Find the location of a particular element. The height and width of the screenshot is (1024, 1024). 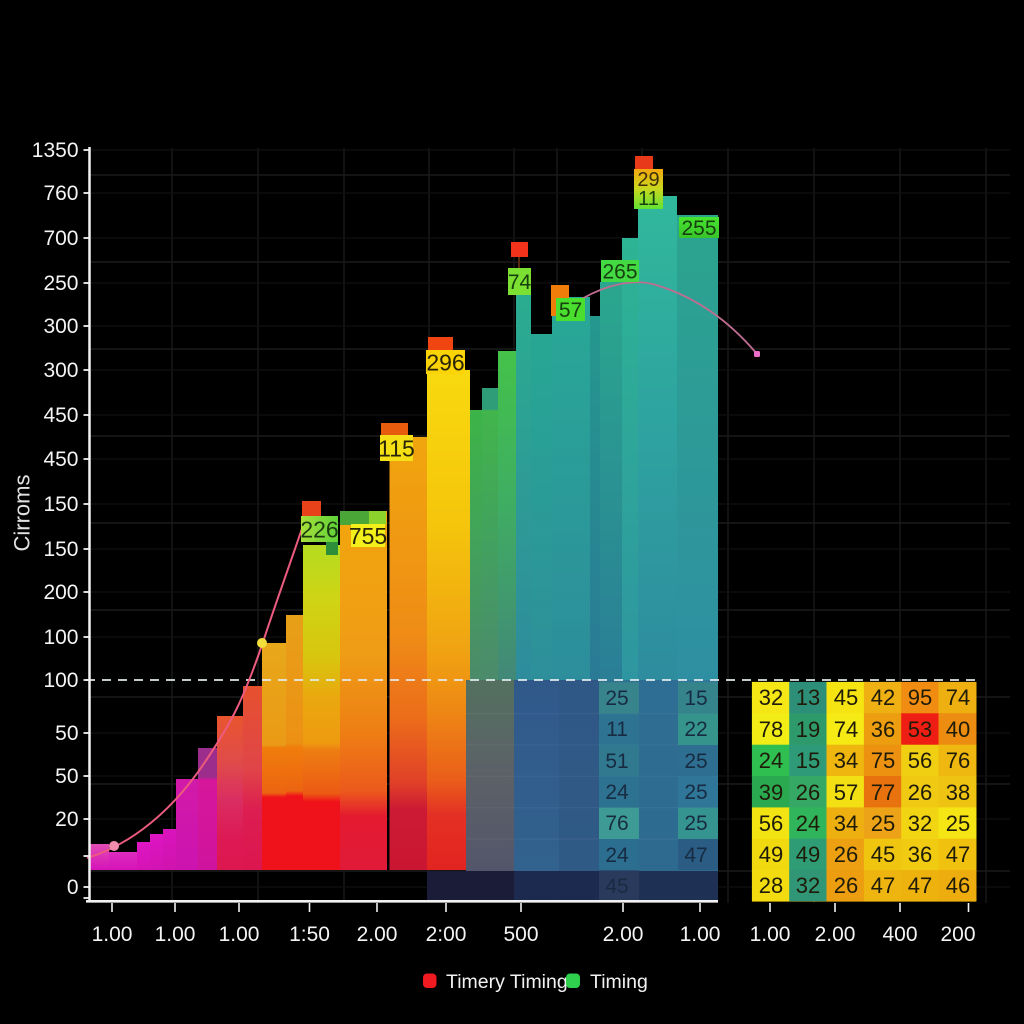

svg-text: Timery Timing is located at coordinates (507, 982).